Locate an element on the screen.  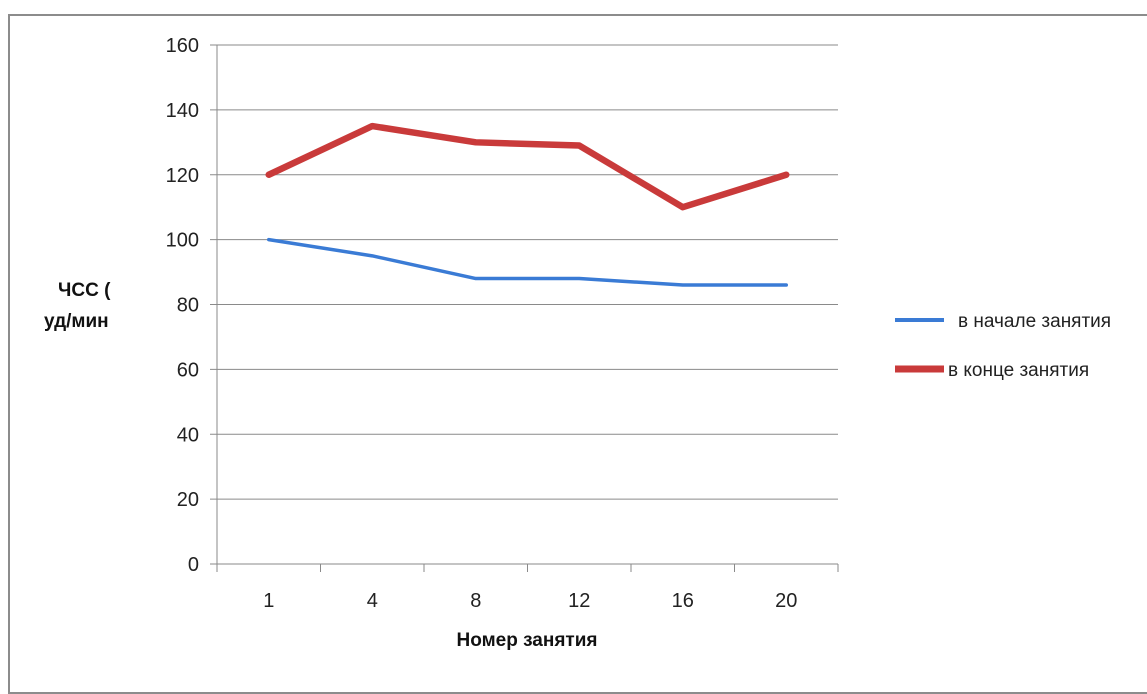
y-tick-label-80: 80 is located at coordinates (188, 306).